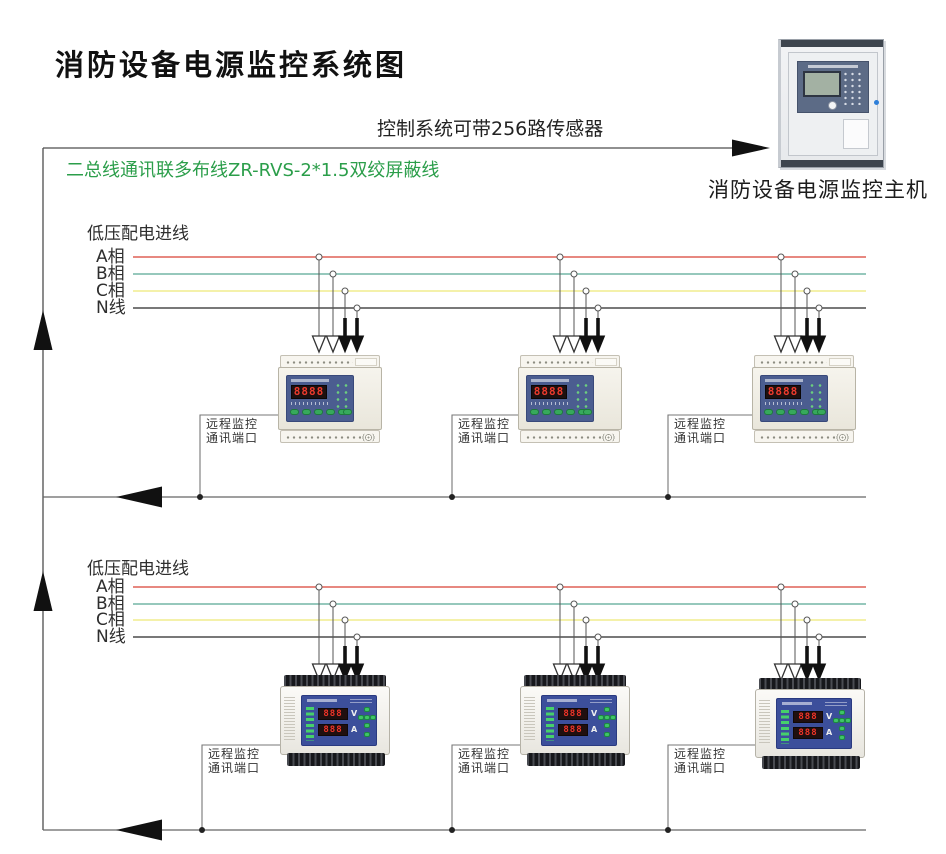  I want to click on arrow-right-icon, so click(751, 148).